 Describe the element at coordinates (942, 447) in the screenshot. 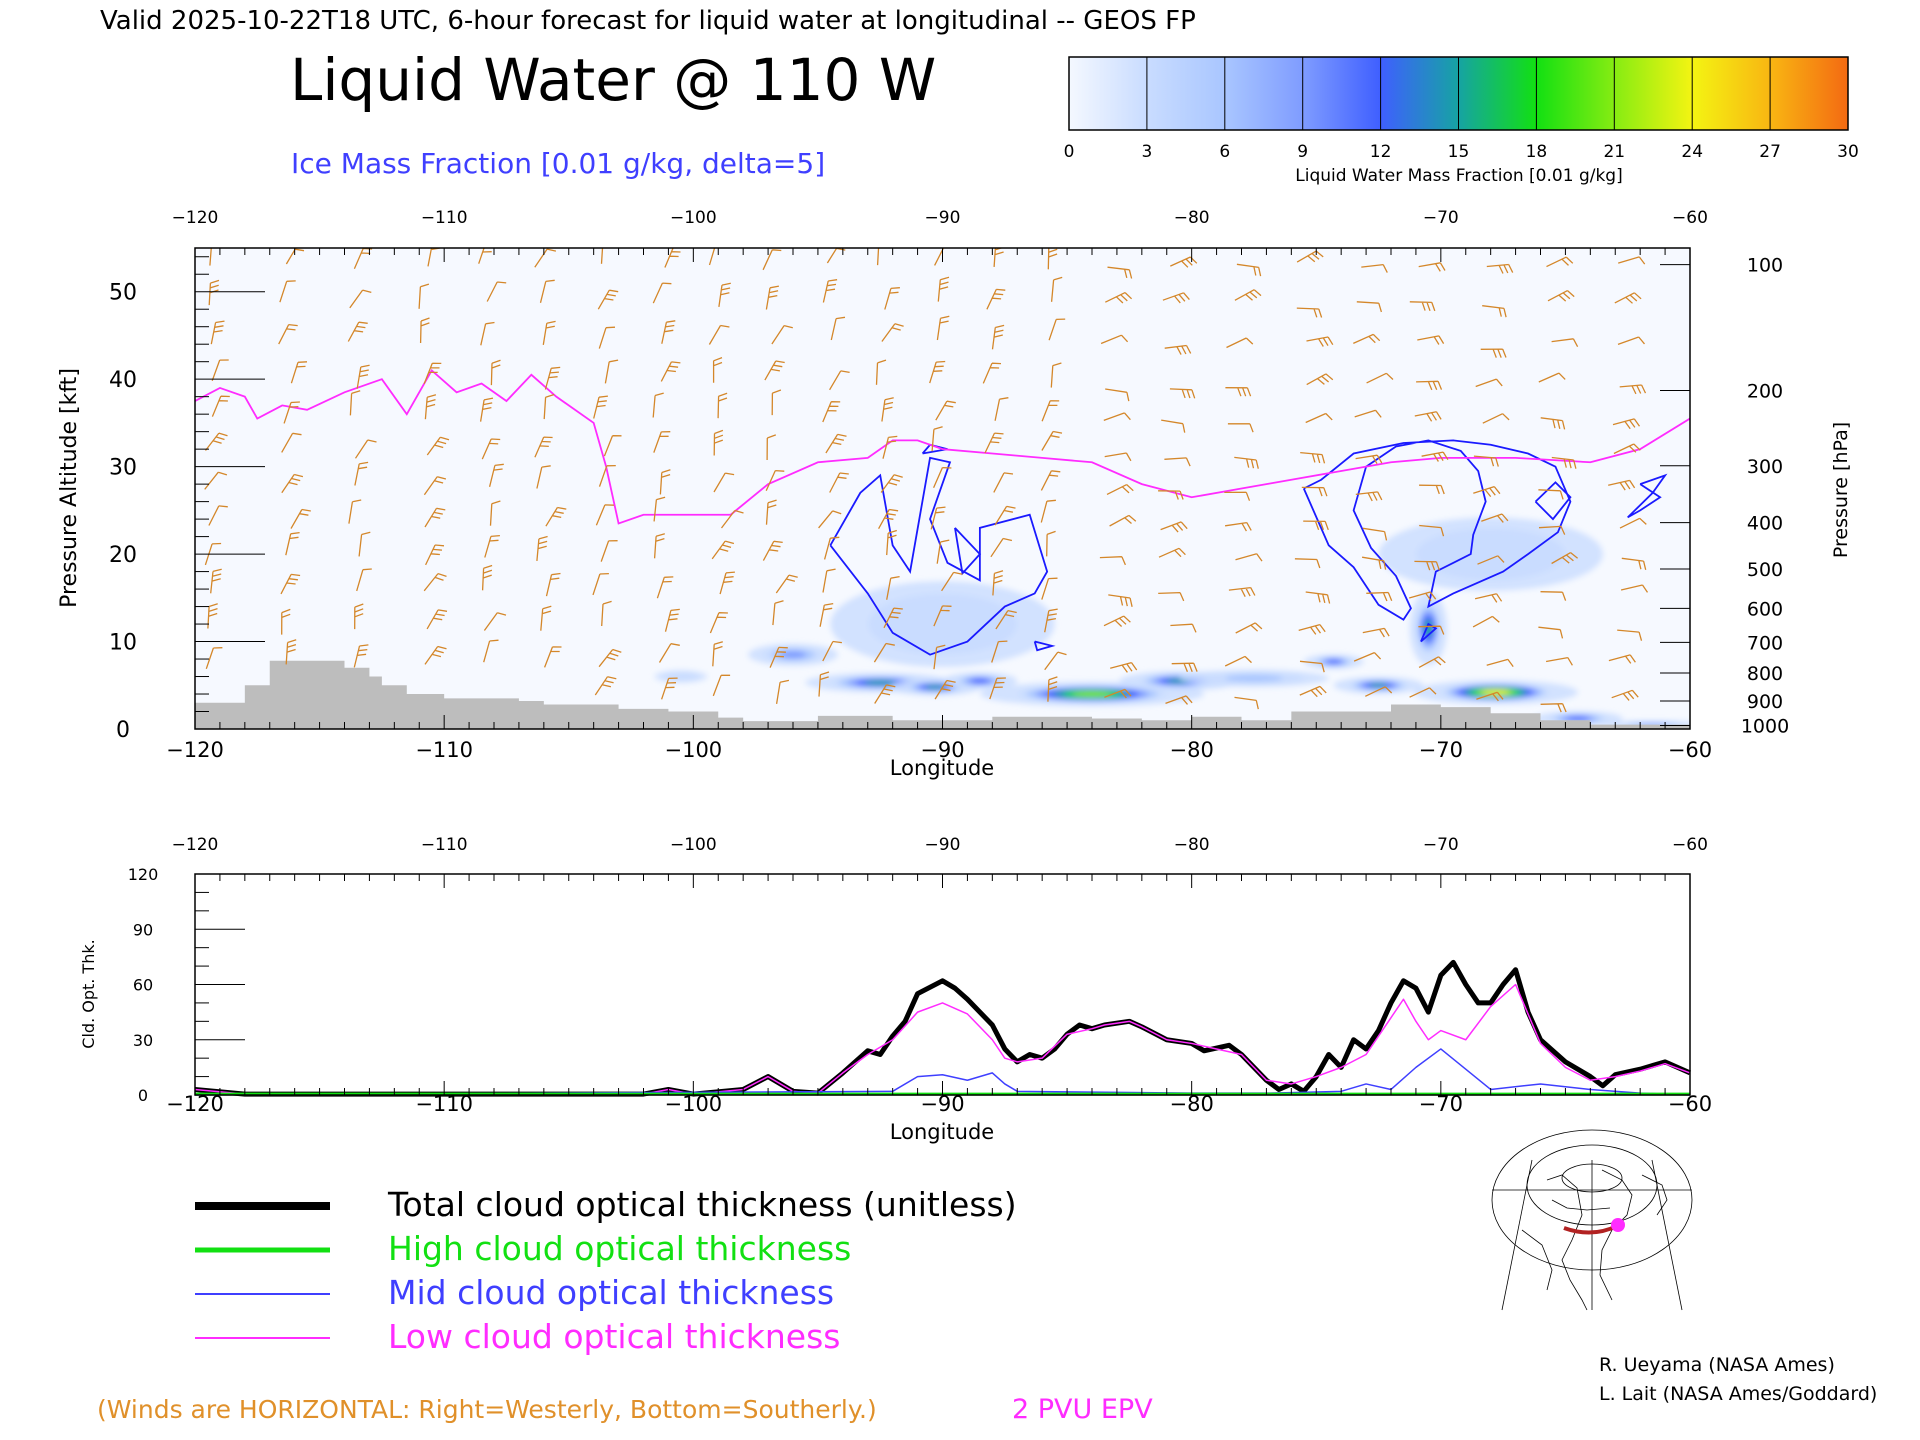

I see `epv-line` at that location.